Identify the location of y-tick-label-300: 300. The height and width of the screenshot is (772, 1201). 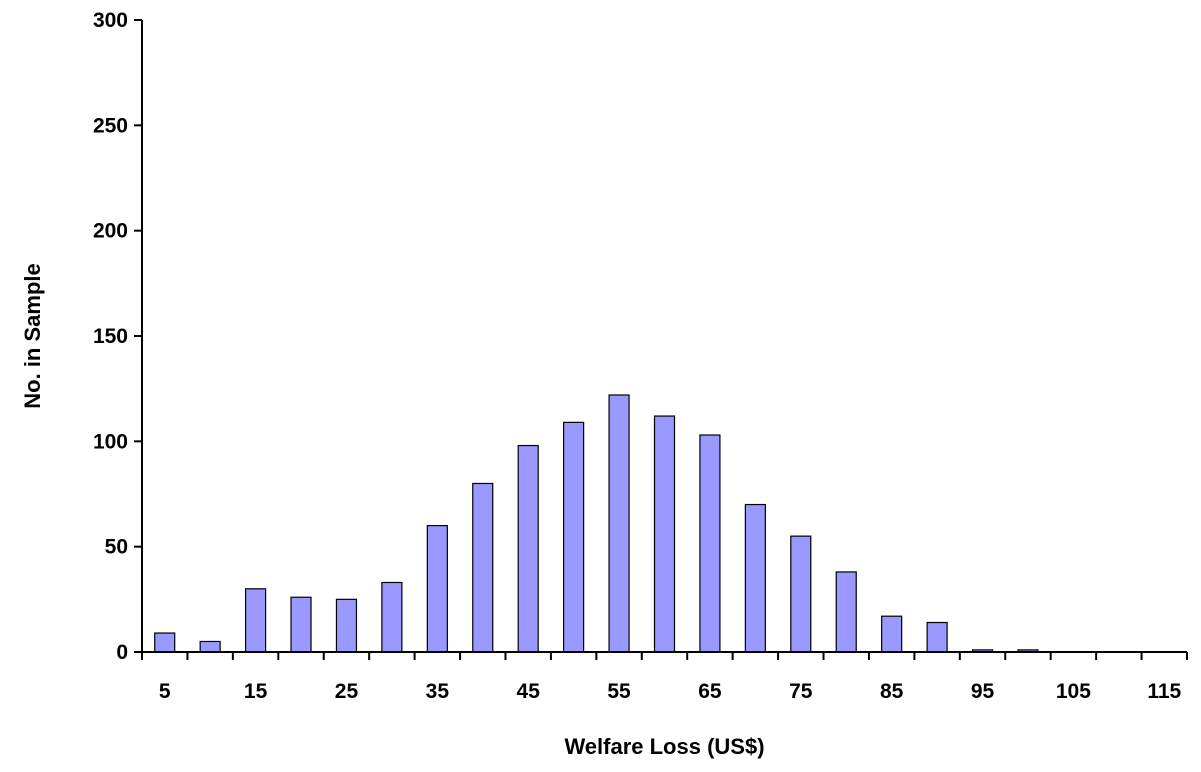
(110, 20).